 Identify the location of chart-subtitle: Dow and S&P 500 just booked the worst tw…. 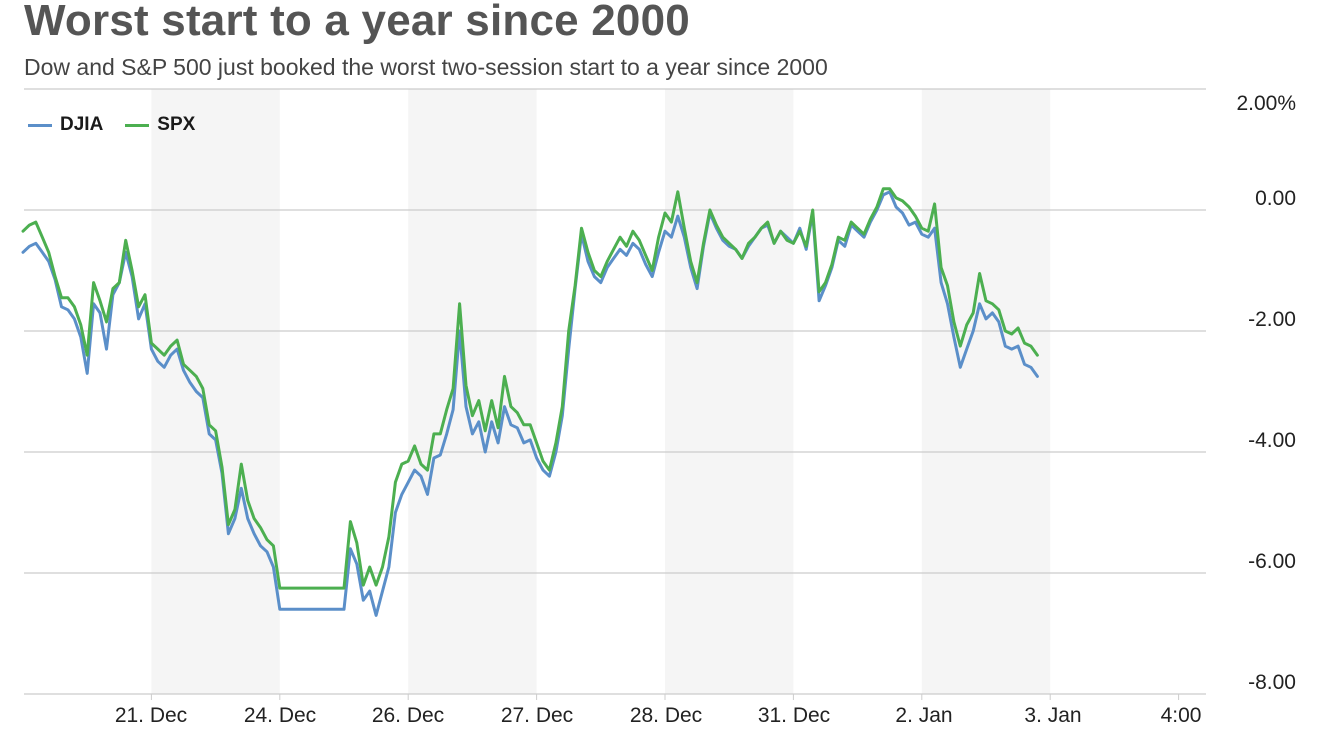
(426, 67).